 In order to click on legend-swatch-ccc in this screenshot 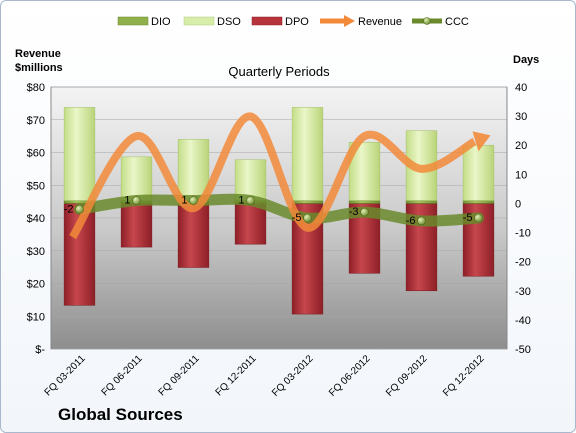, I will do `click(427, 21)`.